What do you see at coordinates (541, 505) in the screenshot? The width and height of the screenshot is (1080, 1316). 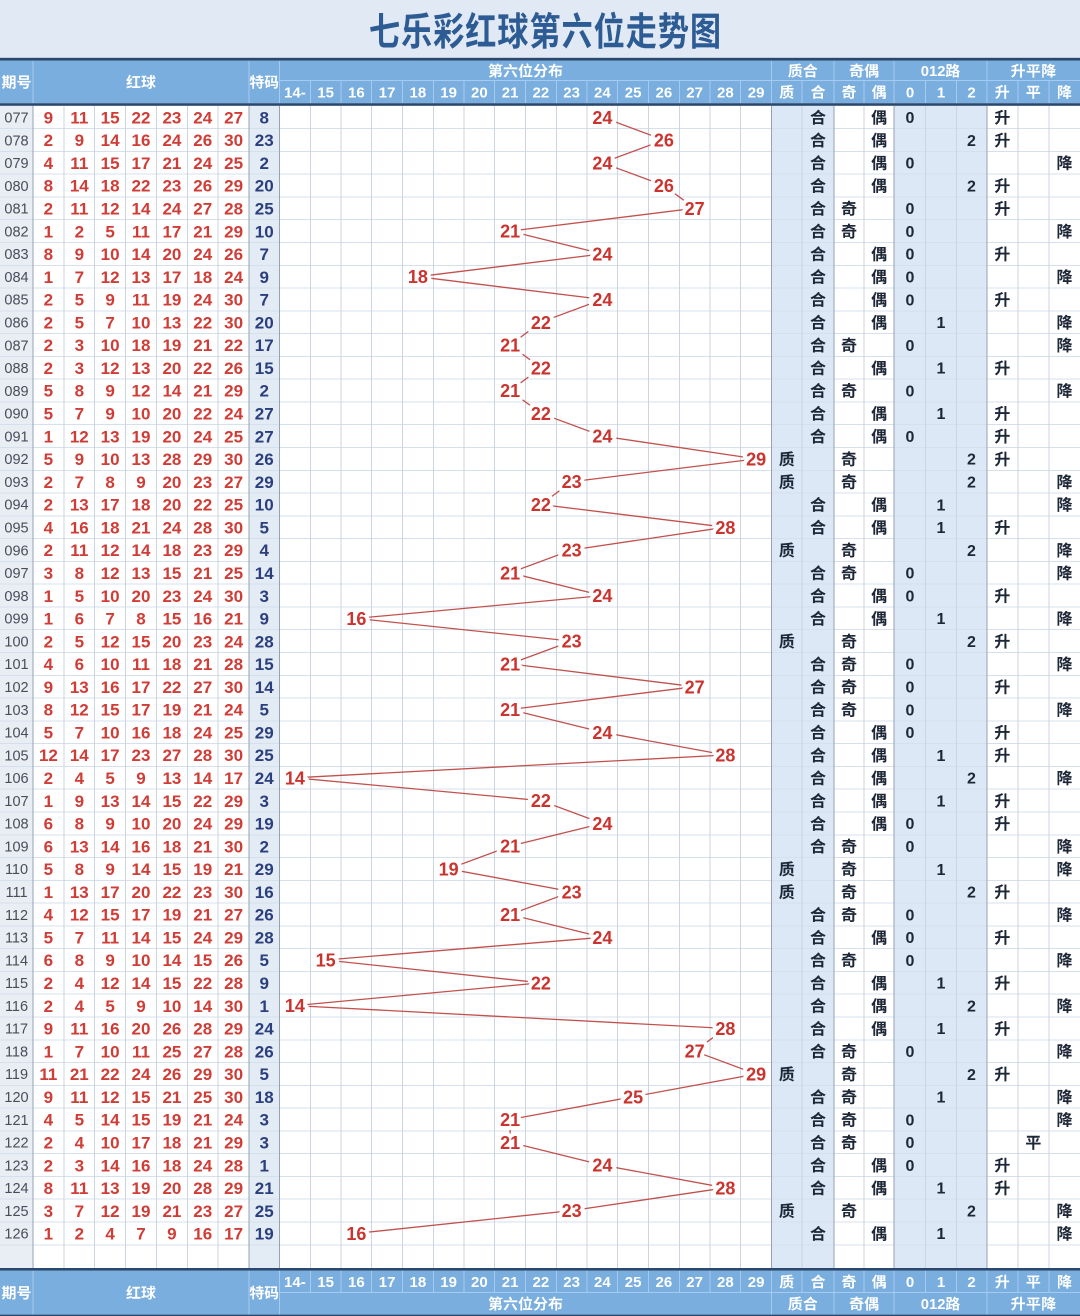 I see `svg-text: 22` at bounding box center [541, 505].